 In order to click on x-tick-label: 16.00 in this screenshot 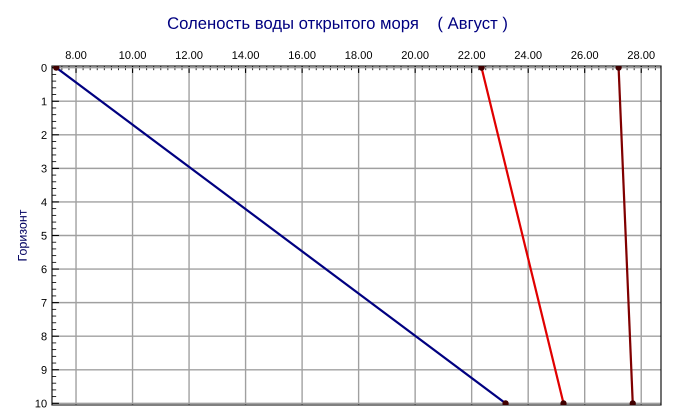, I will do `click(302, 55)`.